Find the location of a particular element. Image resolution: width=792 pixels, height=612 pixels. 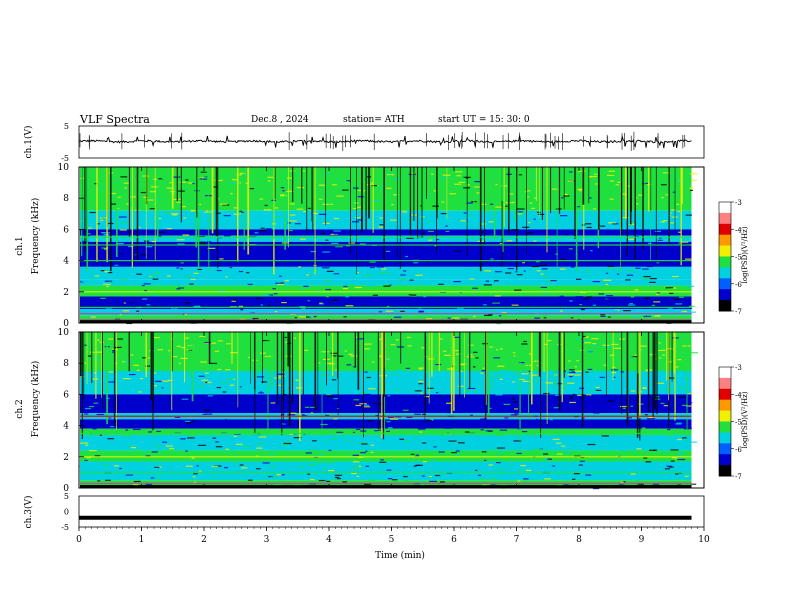

colorbar-ch2: -3-4-5-6-7 is located at coordinates (730, 422).